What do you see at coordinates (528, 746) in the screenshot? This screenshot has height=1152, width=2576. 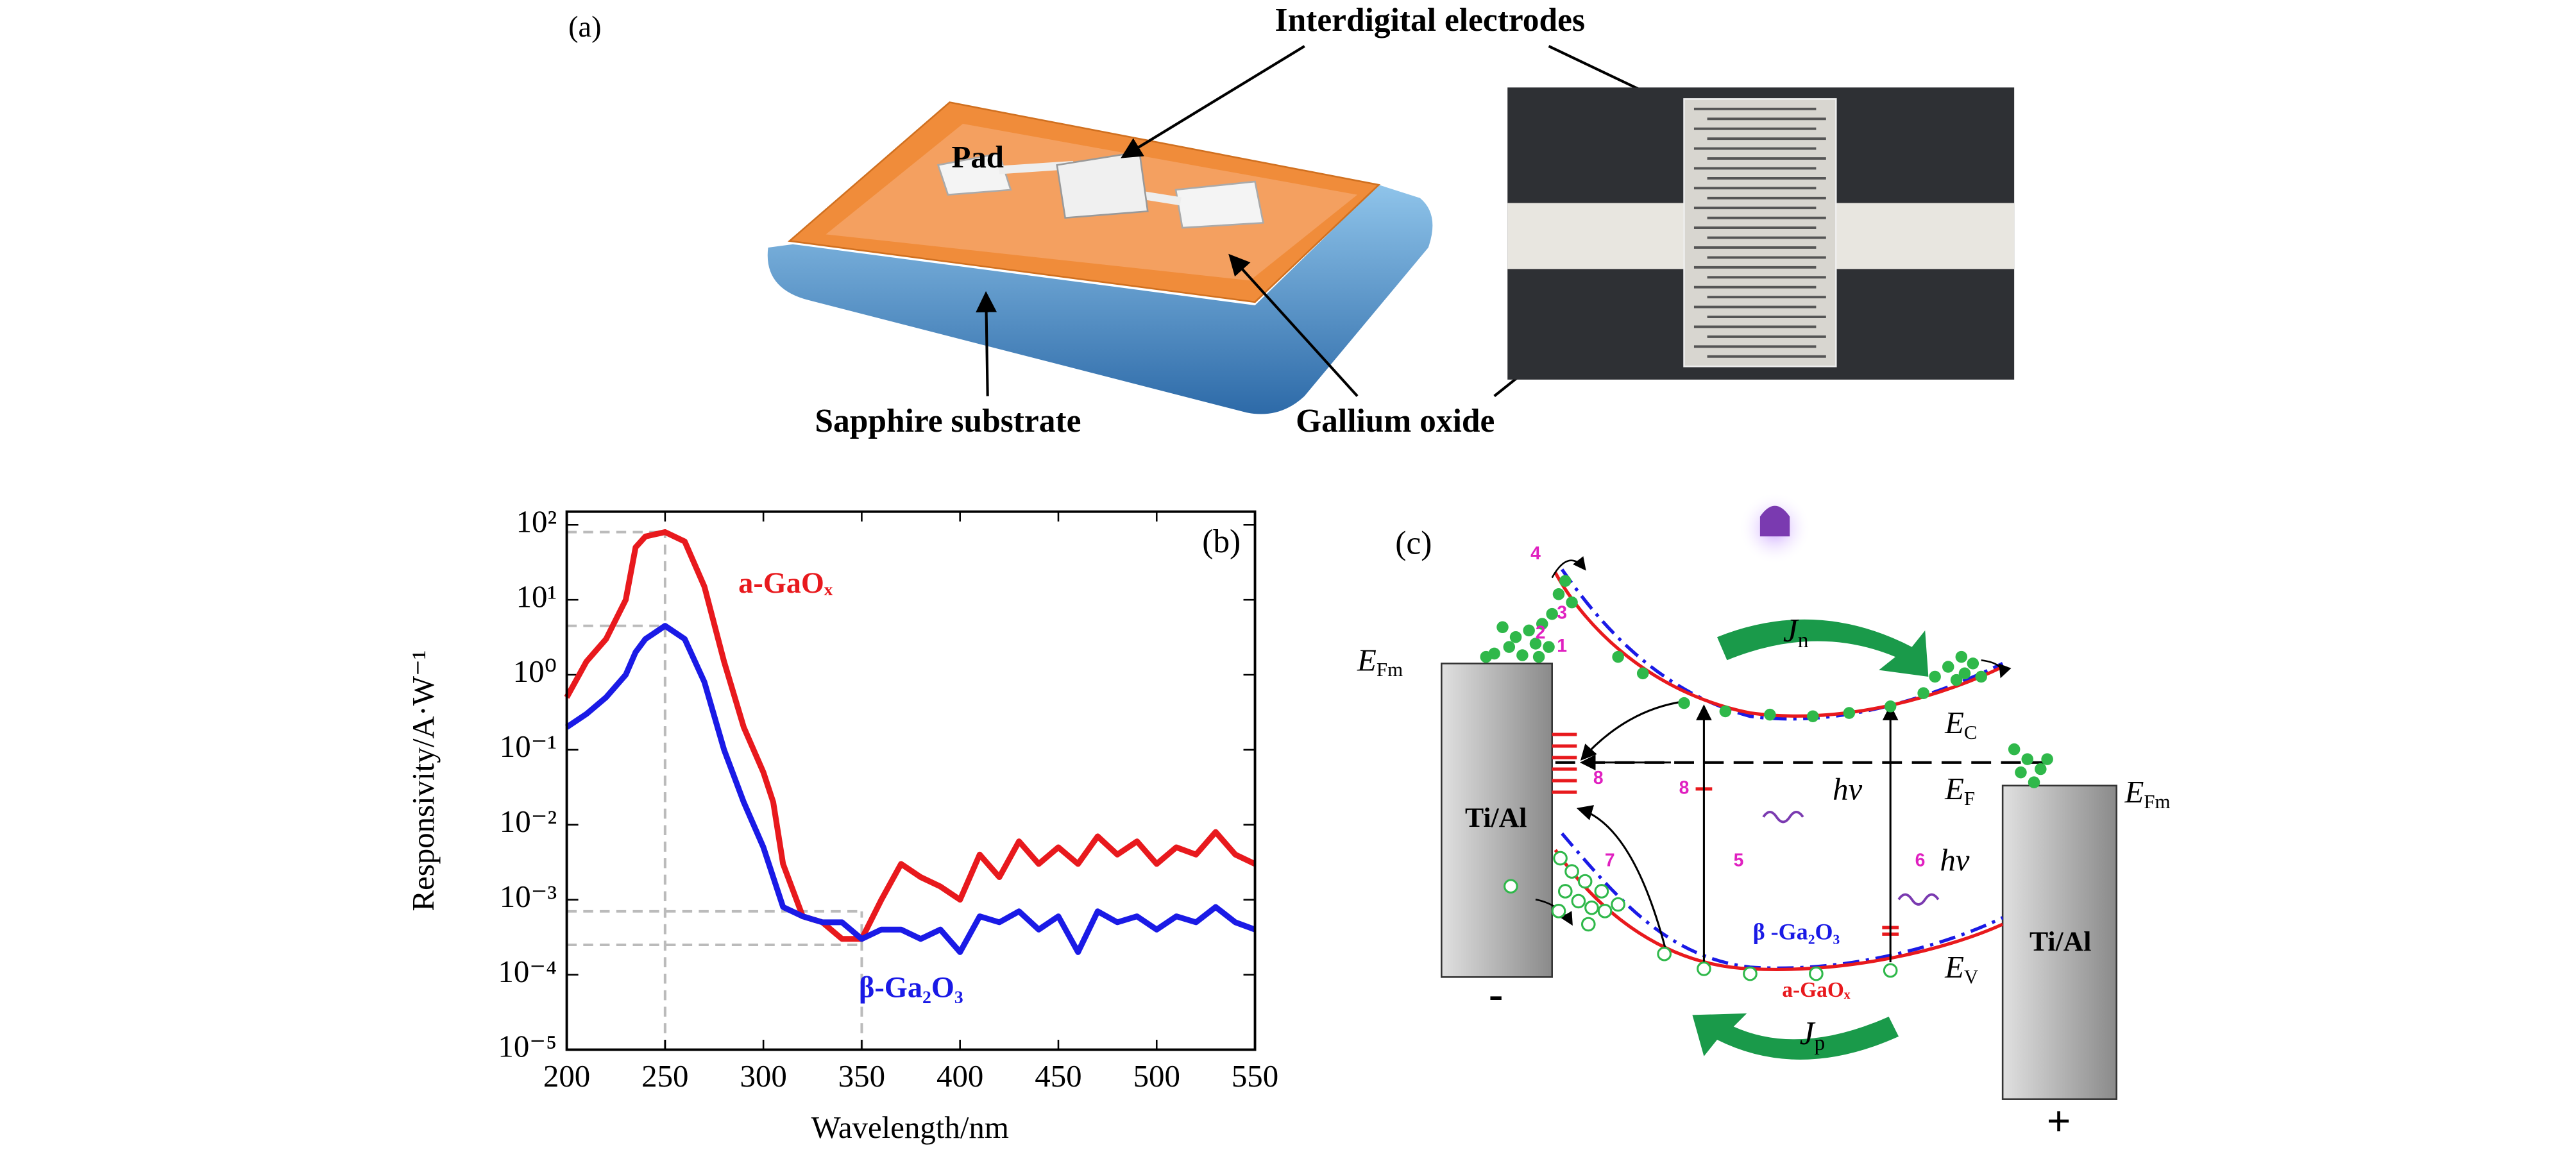 I see `y-tick-label: 10⁻¹` at bounding box center [528, 746].